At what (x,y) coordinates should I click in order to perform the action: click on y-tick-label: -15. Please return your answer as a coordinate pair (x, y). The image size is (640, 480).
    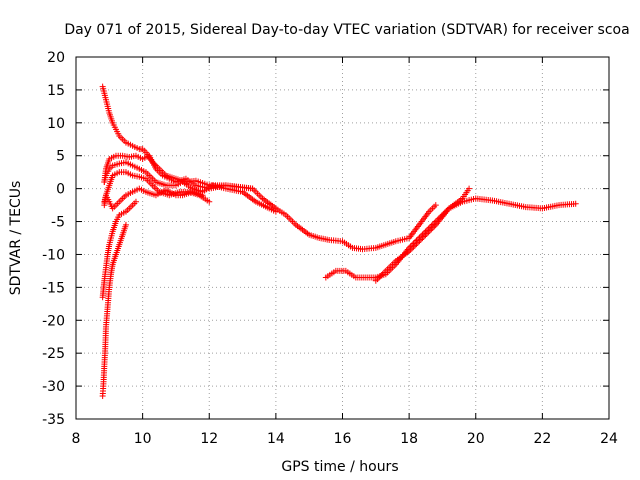
    Looking at the image, I should click on (53, 288).